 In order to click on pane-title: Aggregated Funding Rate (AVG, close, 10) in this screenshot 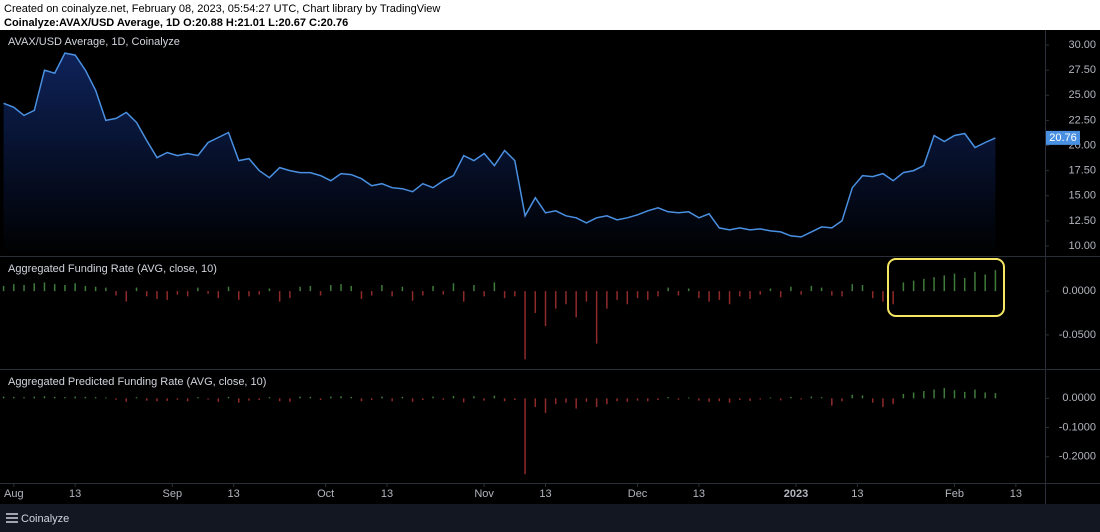, I will do `click(112, 269)`.